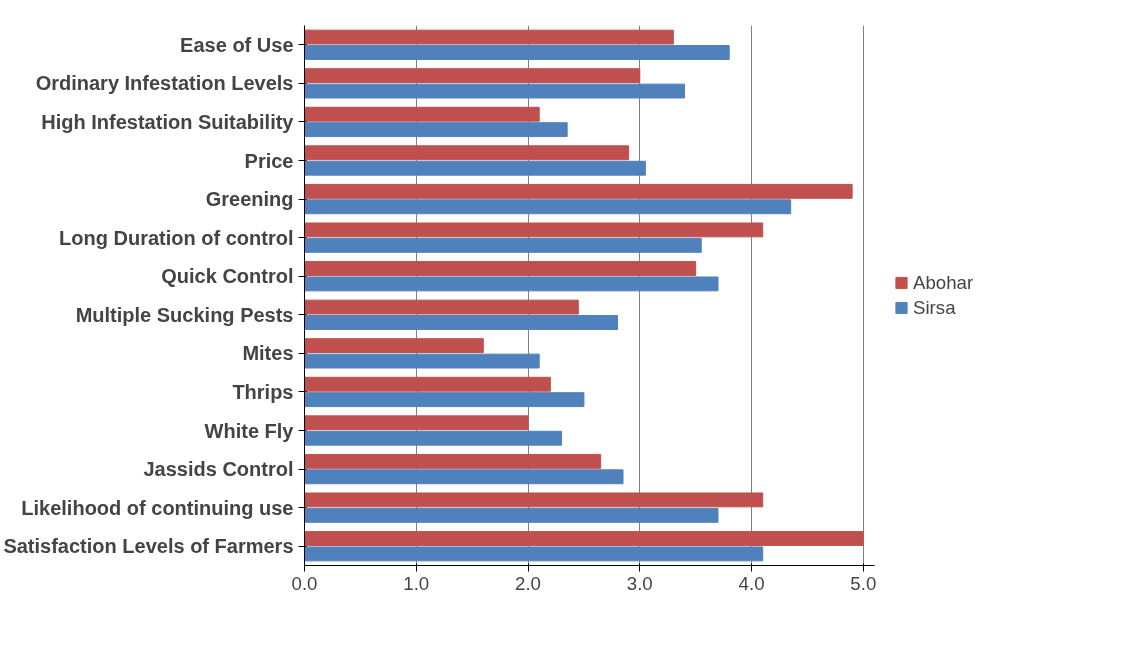  I want to click on legend-label: Abohar, so click(943, 282).